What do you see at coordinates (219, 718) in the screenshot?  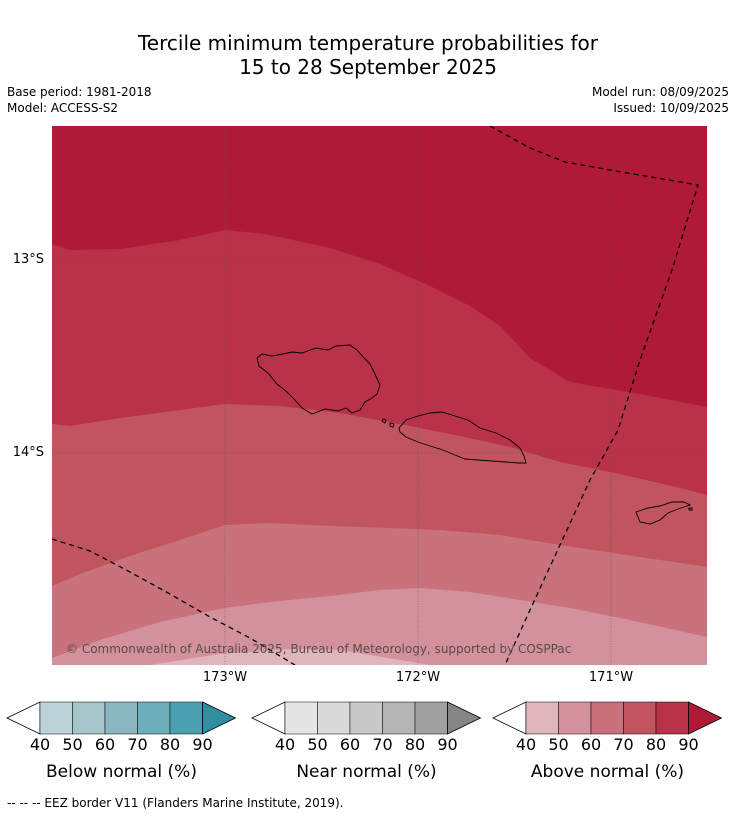 I see `below-extend-high` at bounding box center [219, 718].